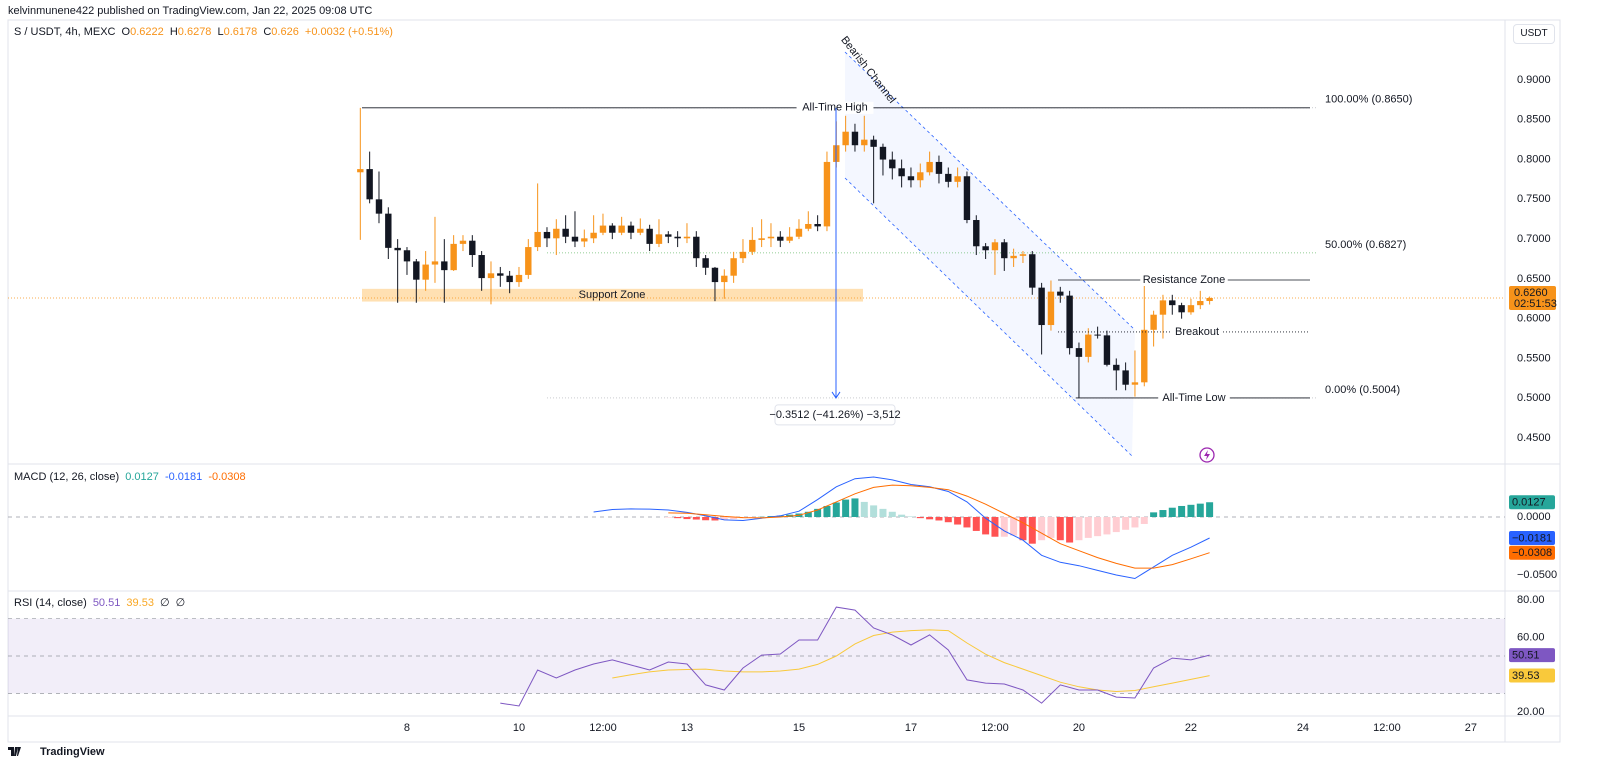  Describe the element at coordinates (1303, 728) in the screenshot. I see `x-tick-label: 24` at that location.